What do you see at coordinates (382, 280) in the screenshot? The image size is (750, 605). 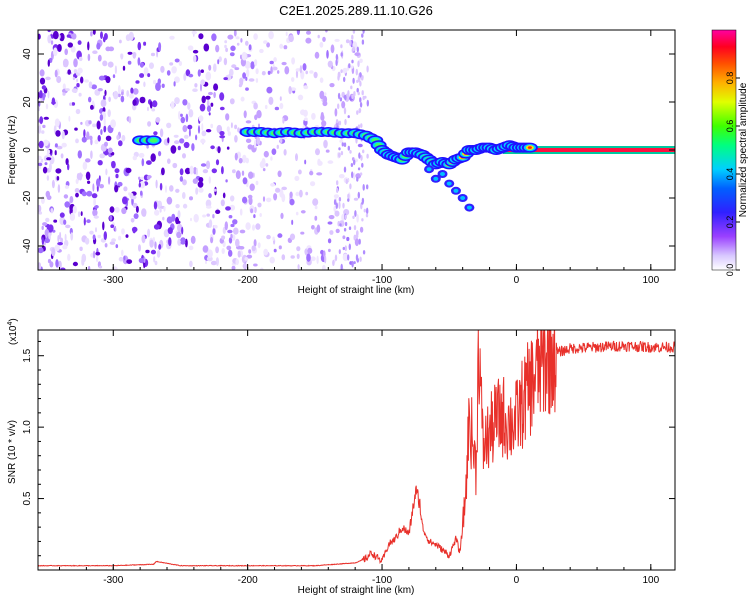 I see `top-x-tick-label: -100` at bounding box center [382, 280].